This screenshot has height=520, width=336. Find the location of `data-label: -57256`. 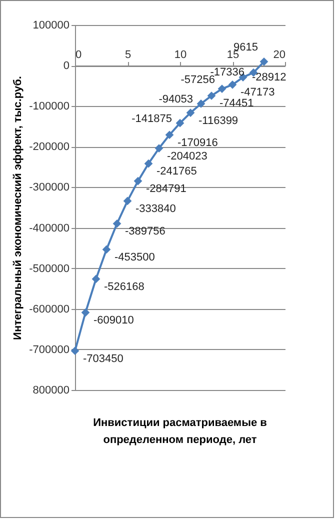

data-label: -57256 is located at coordinates (197, 80).